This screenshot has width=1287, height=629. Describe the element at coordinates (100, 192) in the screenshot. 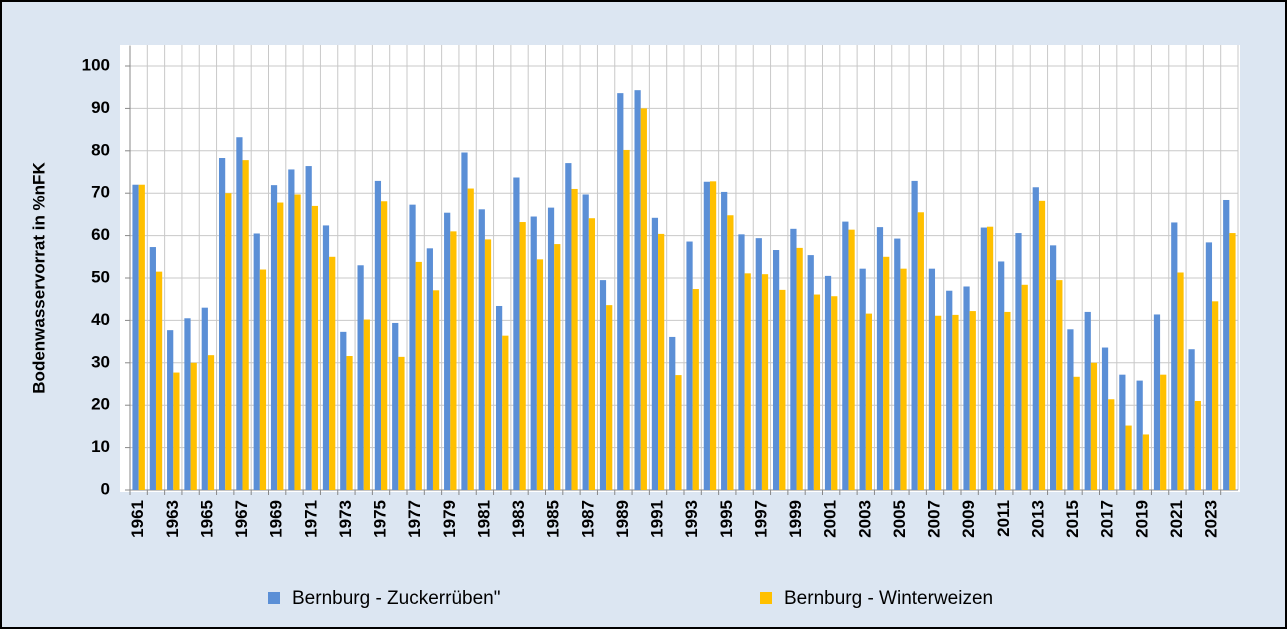

I see `y-tick-label: 70` at that location.